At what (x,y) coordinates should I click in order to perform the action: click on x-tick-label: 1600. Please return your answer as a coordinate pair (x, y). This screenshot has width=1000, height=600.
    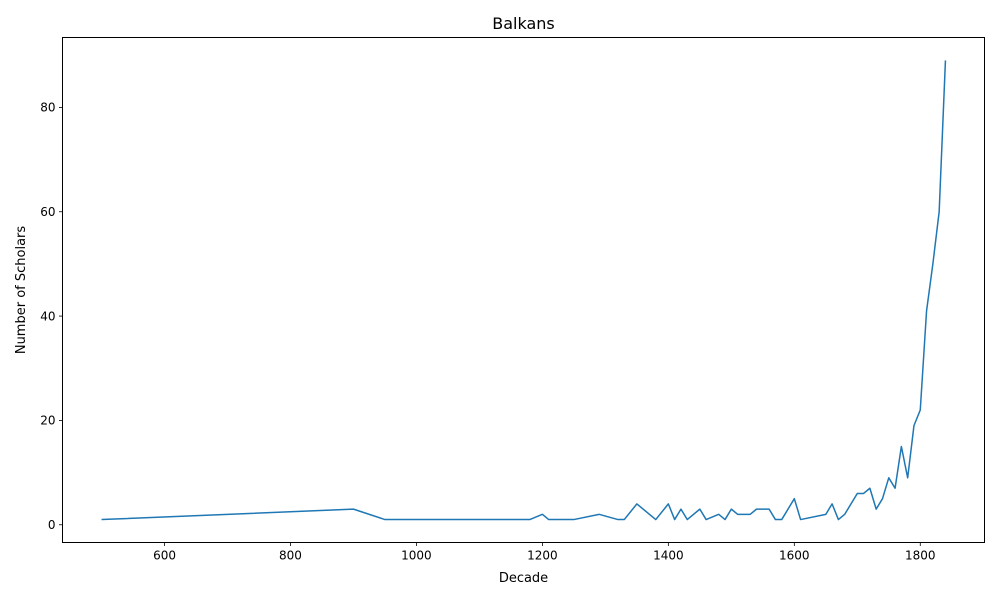
    Looking at the image, I should click on (794, 556).